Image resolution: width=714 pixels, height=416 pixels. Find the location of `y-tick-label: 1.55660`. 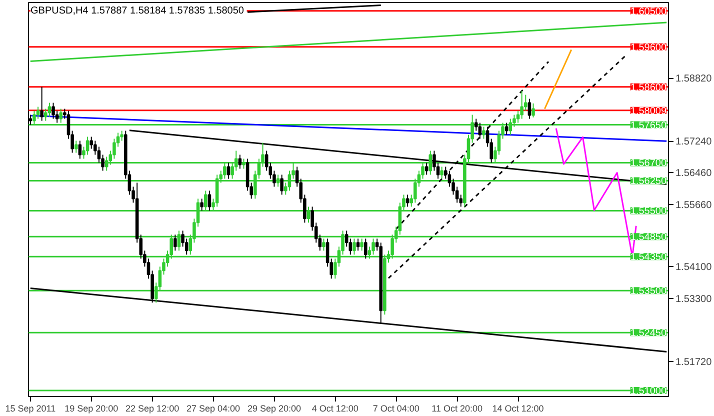

y-tick-label: 1.55660 is located at coordinates (694, 205).